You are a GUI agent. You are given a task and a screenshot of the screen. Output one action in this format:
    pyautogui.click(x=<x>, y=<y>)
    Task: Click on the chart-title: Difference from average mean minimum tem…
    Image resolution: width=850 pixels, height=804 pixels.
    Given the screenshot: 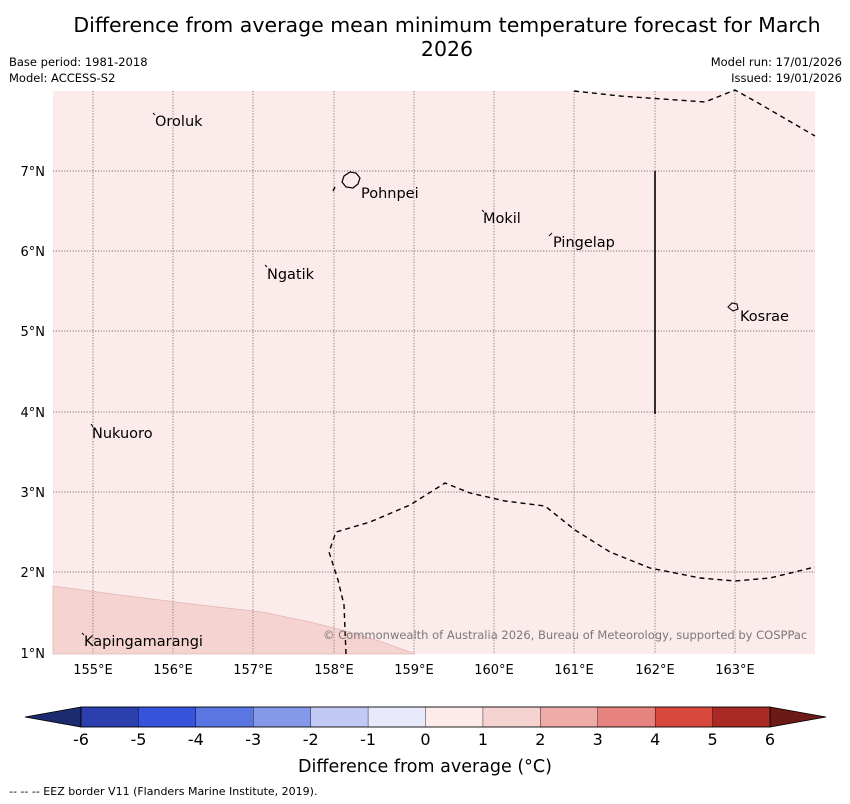 What is the action you would take?
    pyautogui.click(x=447, y=37)
    